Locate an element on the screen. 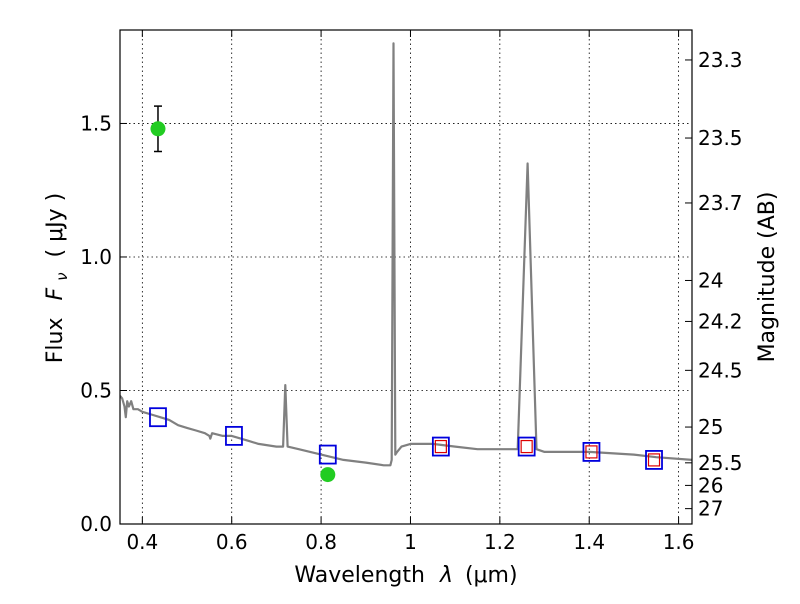 This screenshot has width=800, height=604. right-tick-label: 26 is located at coordinates (710, 485).